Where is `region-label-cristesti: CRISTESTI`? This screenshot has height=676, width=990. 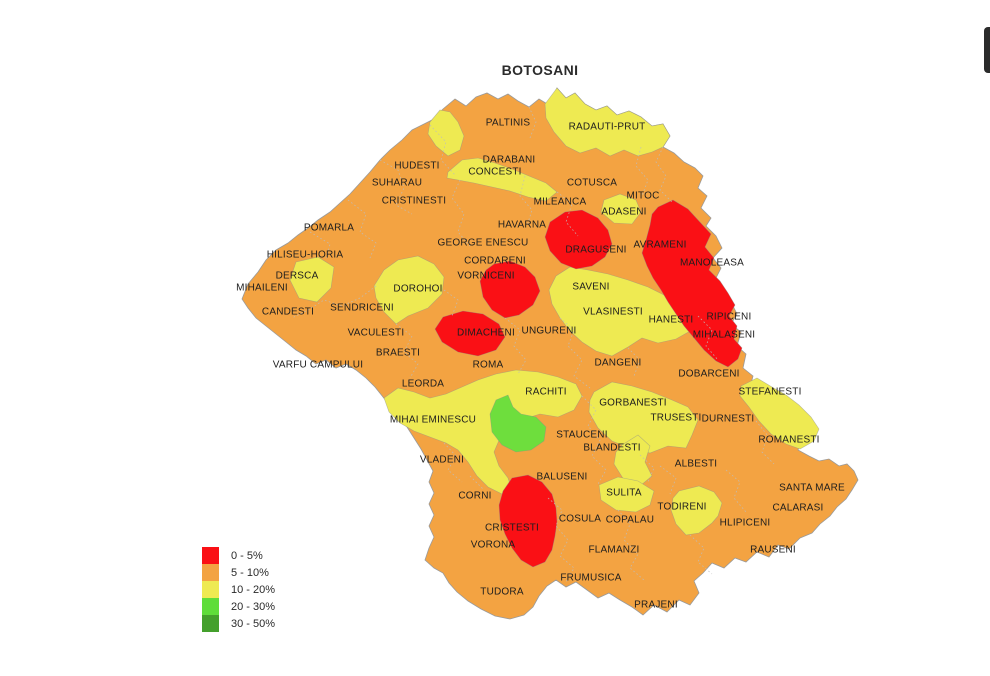 region-label-cristesti: CRISTESTI is located at coordinates (512, 528).